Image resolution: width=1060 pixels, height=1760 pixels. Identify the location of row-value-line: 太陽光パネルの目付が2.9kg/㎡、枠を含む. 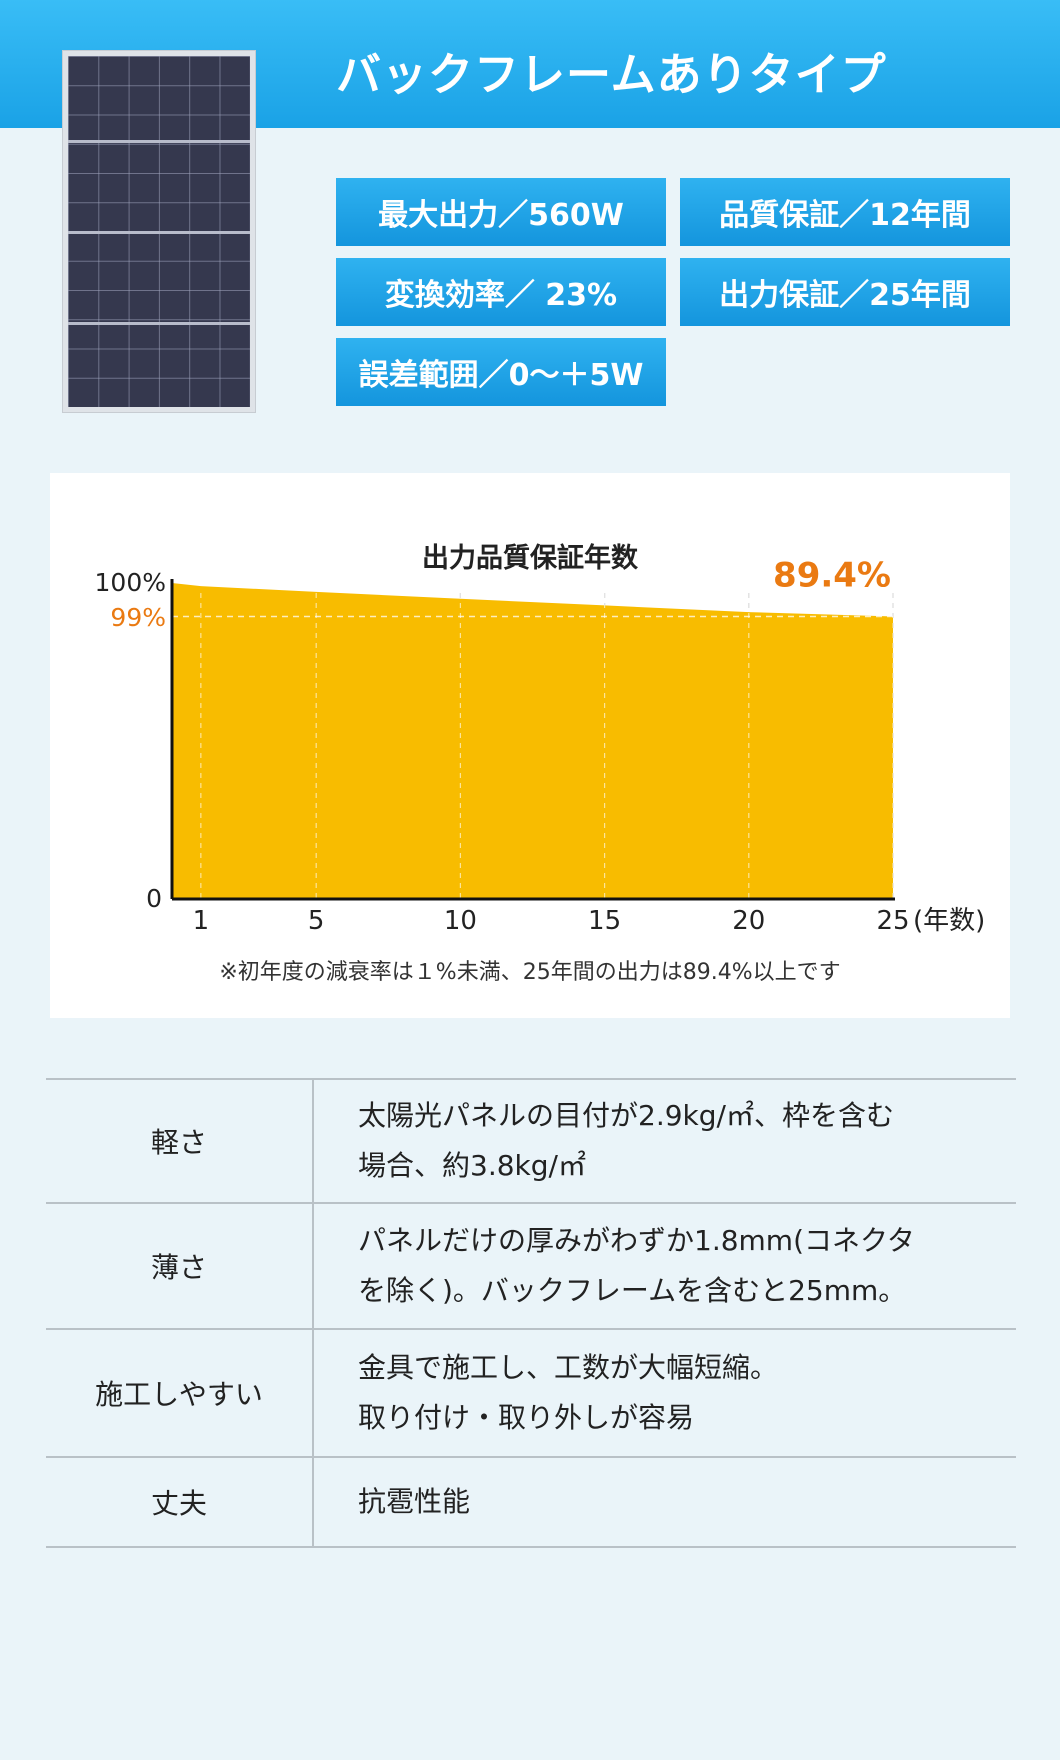
(626, 1115).